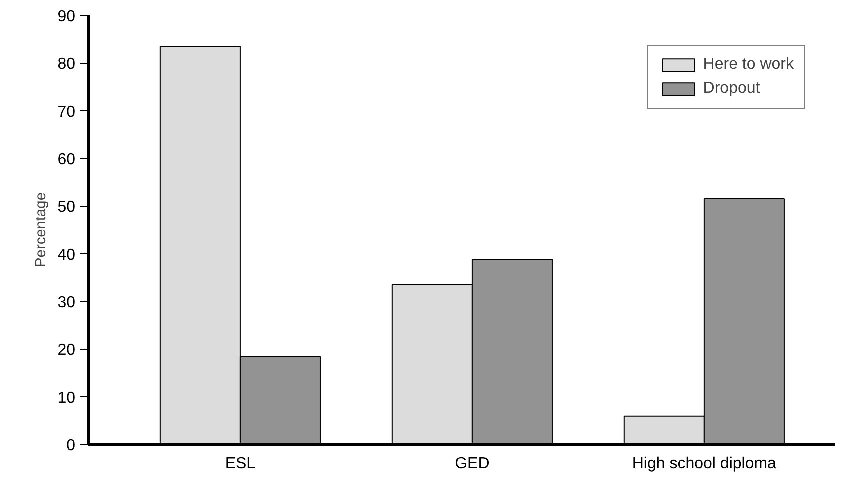 Image resolution: width=851 pixels, height=480 pixels. What do you see at coordinates (67, 160) in the screenshot?
I see `y-tick-label: 60` at bounding box center [67, 160].